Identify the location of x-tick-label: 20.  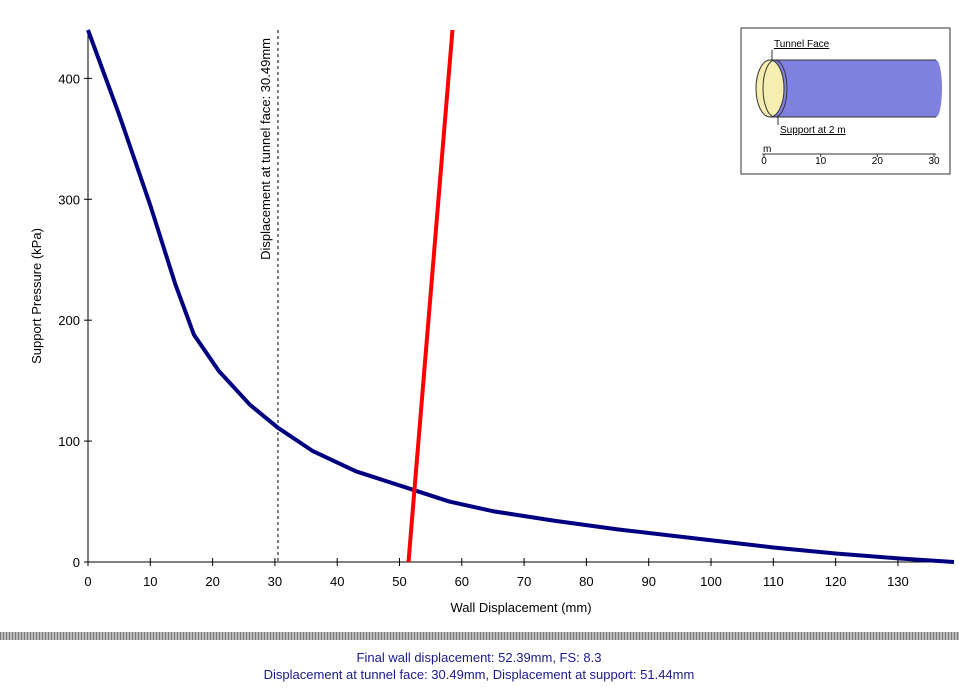
(212, 581).